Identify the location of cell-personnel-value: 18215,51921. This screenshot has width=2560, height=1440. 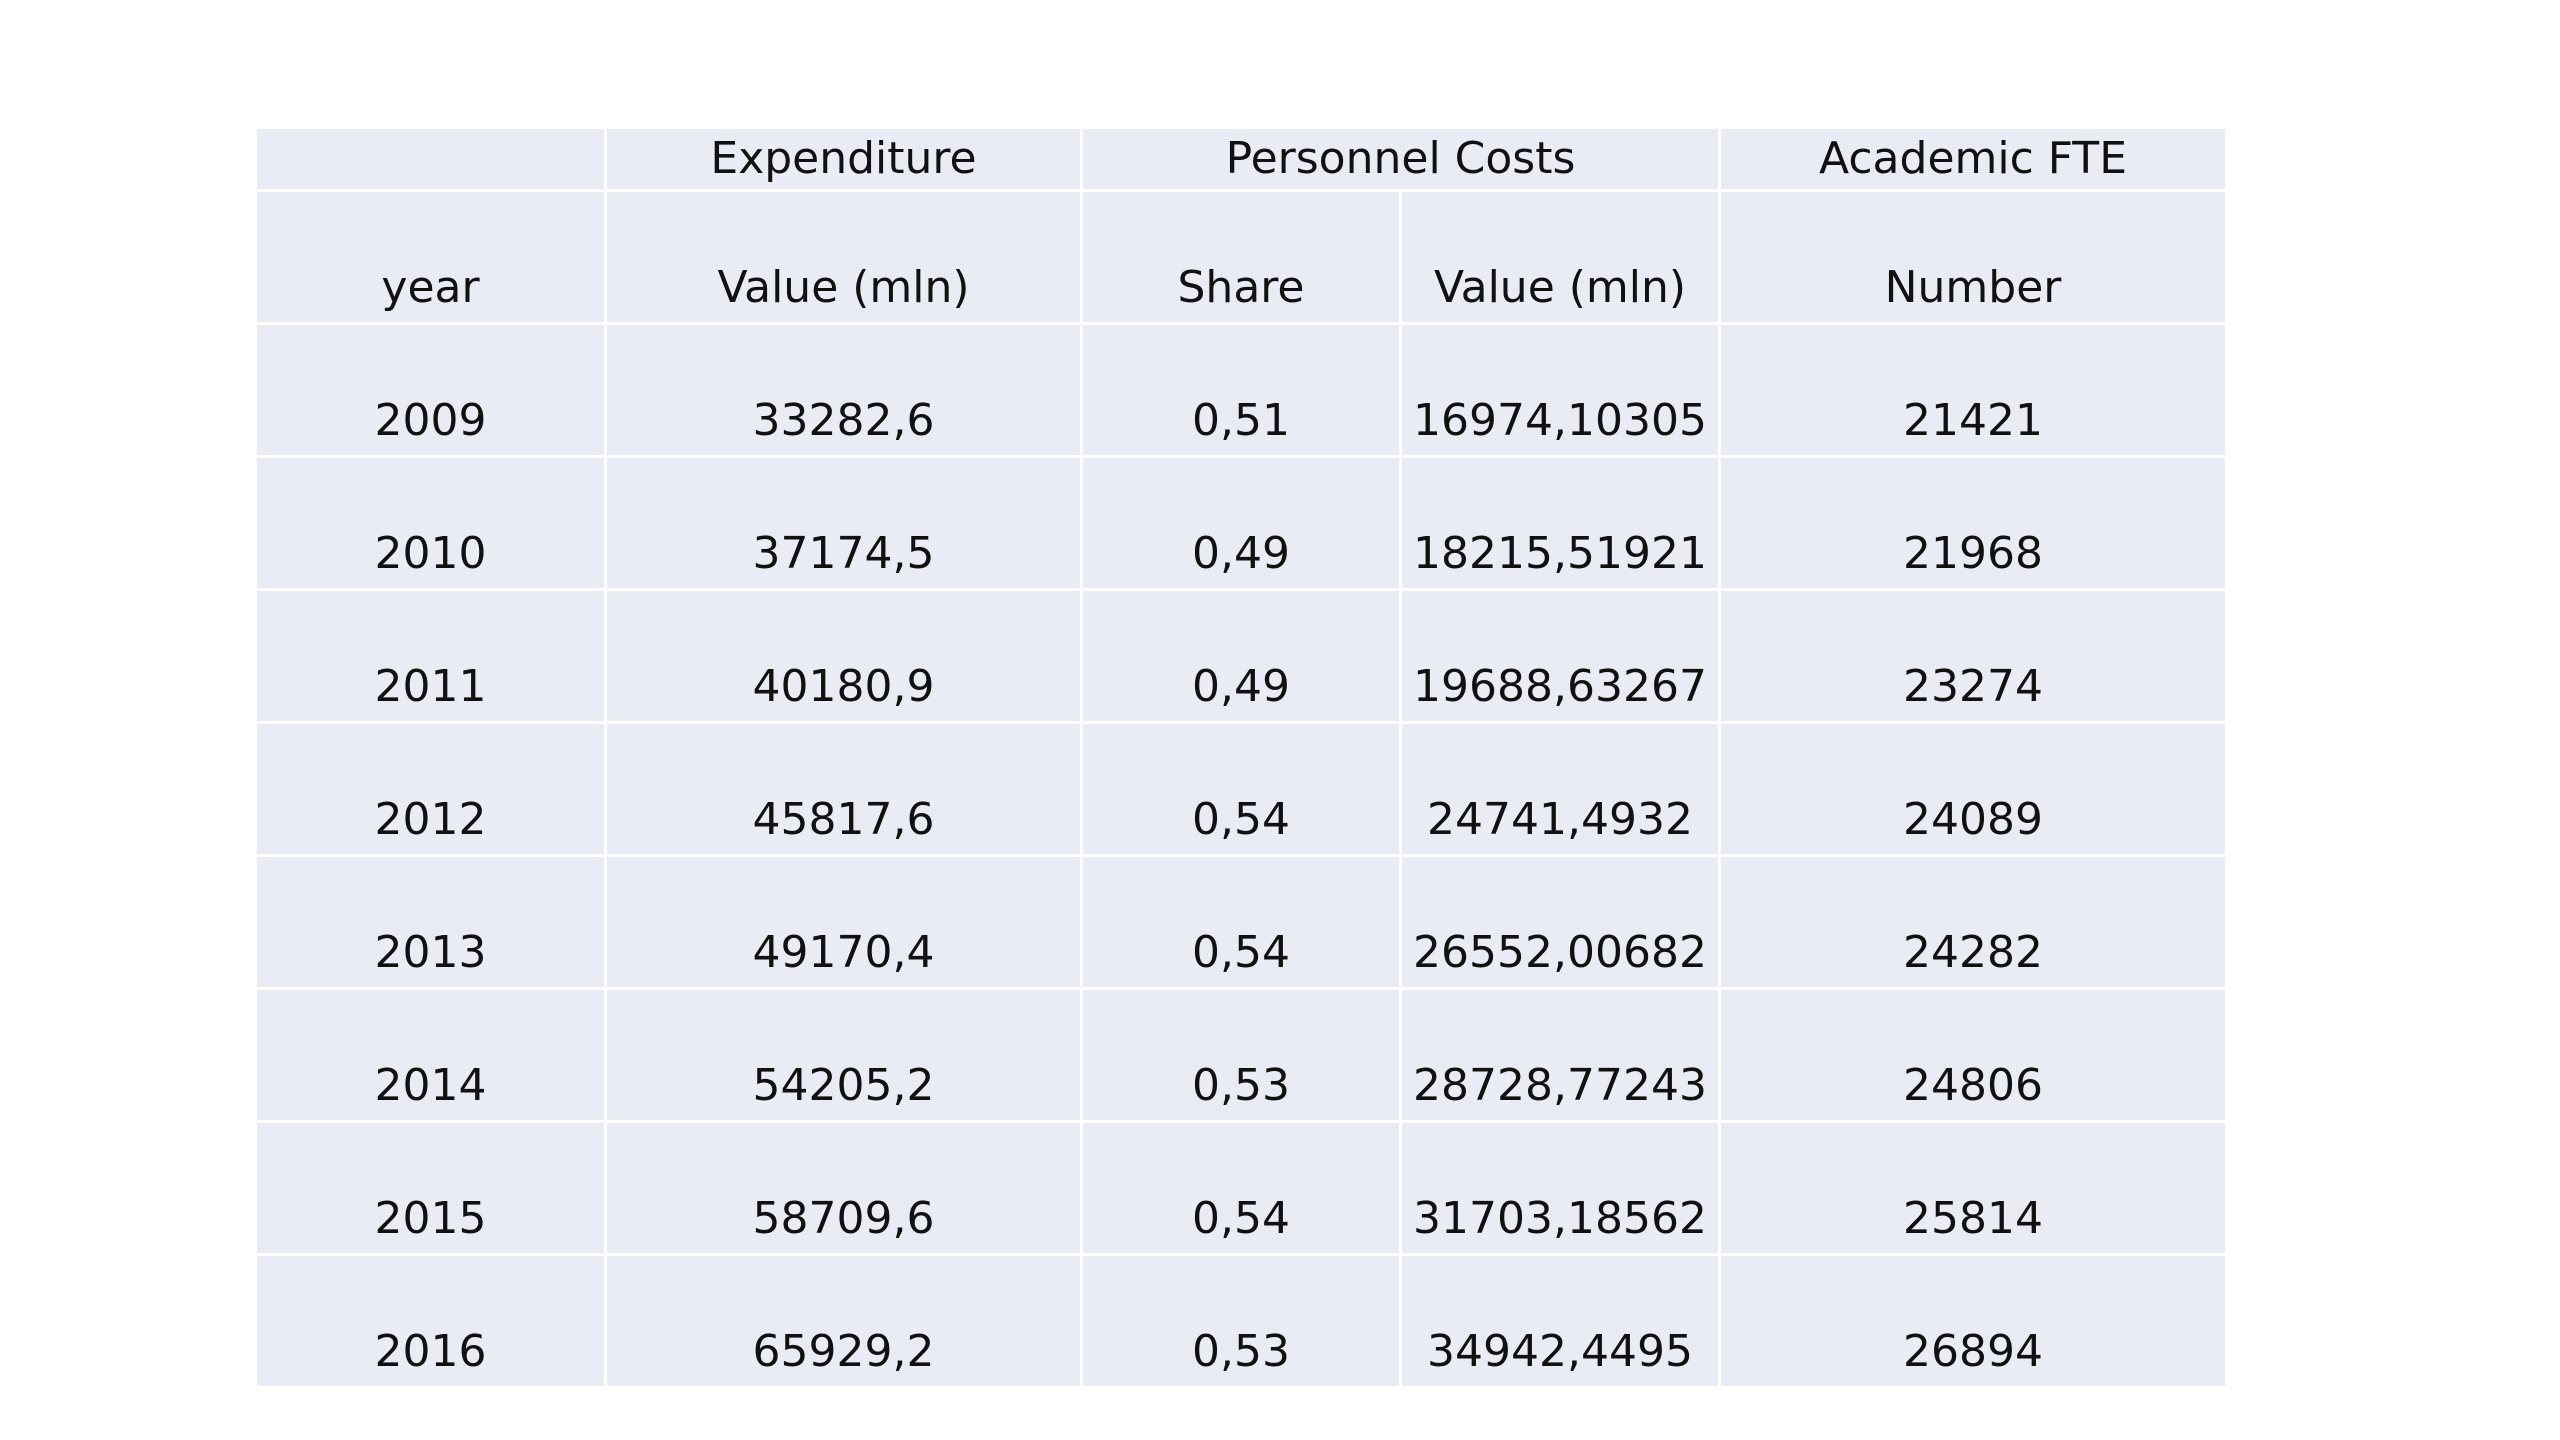
(1560, 523).